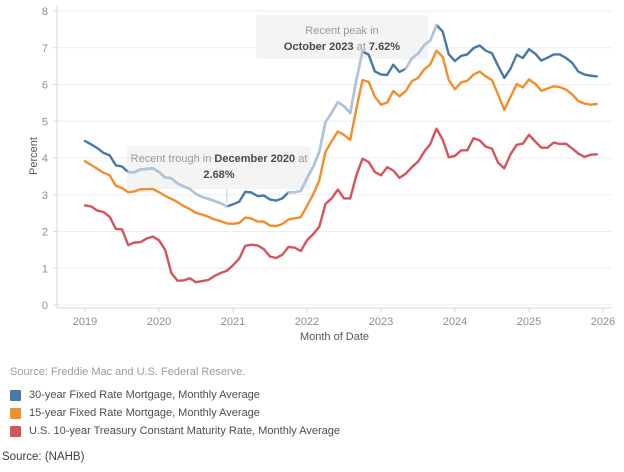  What do you see at coordinates (219, 167) in the screenshot?
I see `trough-annotation: Recent trough in December 2020 at 2.68%` at bounding box center [219, 167].